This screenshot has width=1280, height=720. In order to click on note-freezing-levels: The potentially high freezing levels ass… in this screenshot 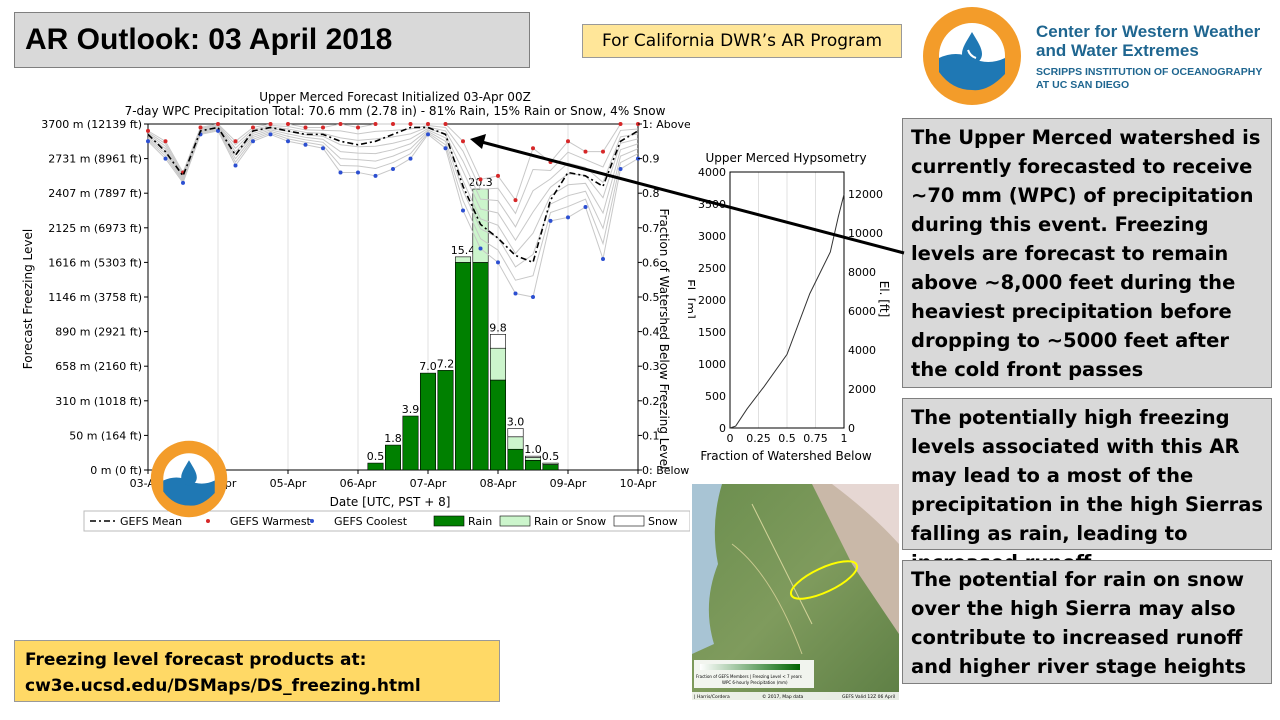, I will do `click(1087, 486)`.